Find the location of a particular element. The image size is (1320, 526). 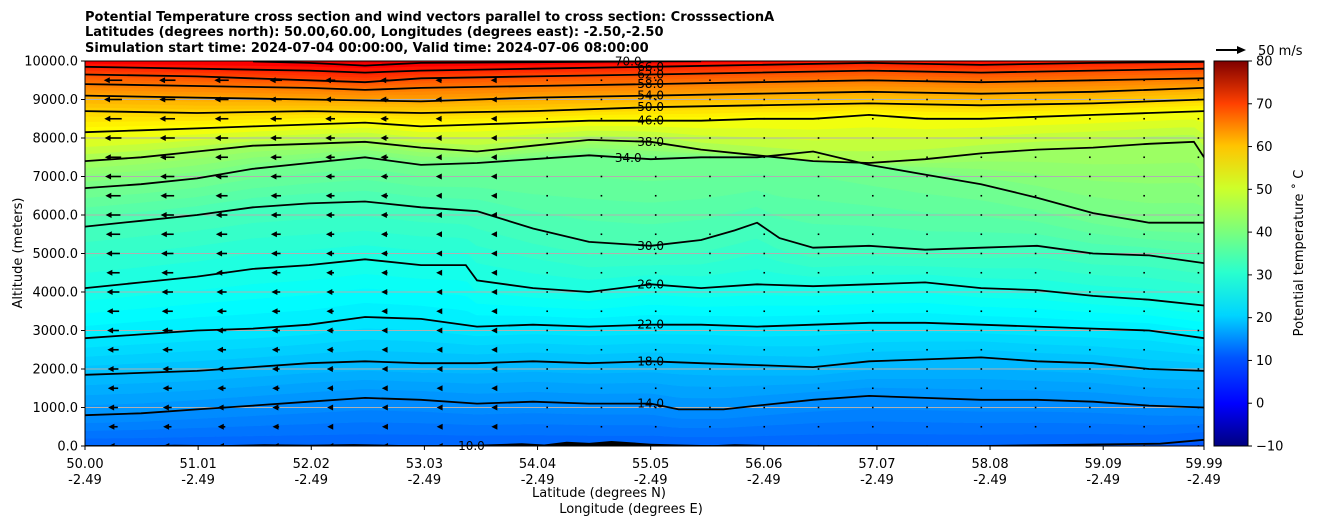

contour-label: 38.0 is located at coordinates (650, 142).